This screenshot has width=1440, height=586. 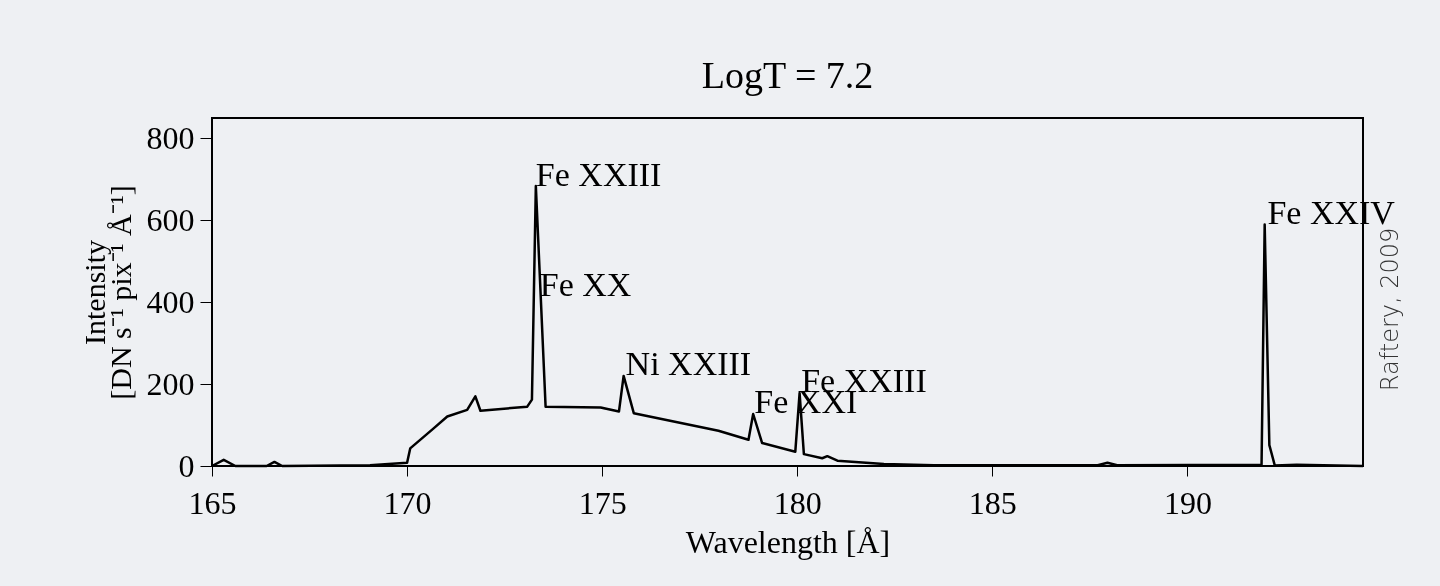 What do you see at coordinates (170, 219) in the screenshot?
I see `y-tick-label: 600` at bounding box center [170, 219].